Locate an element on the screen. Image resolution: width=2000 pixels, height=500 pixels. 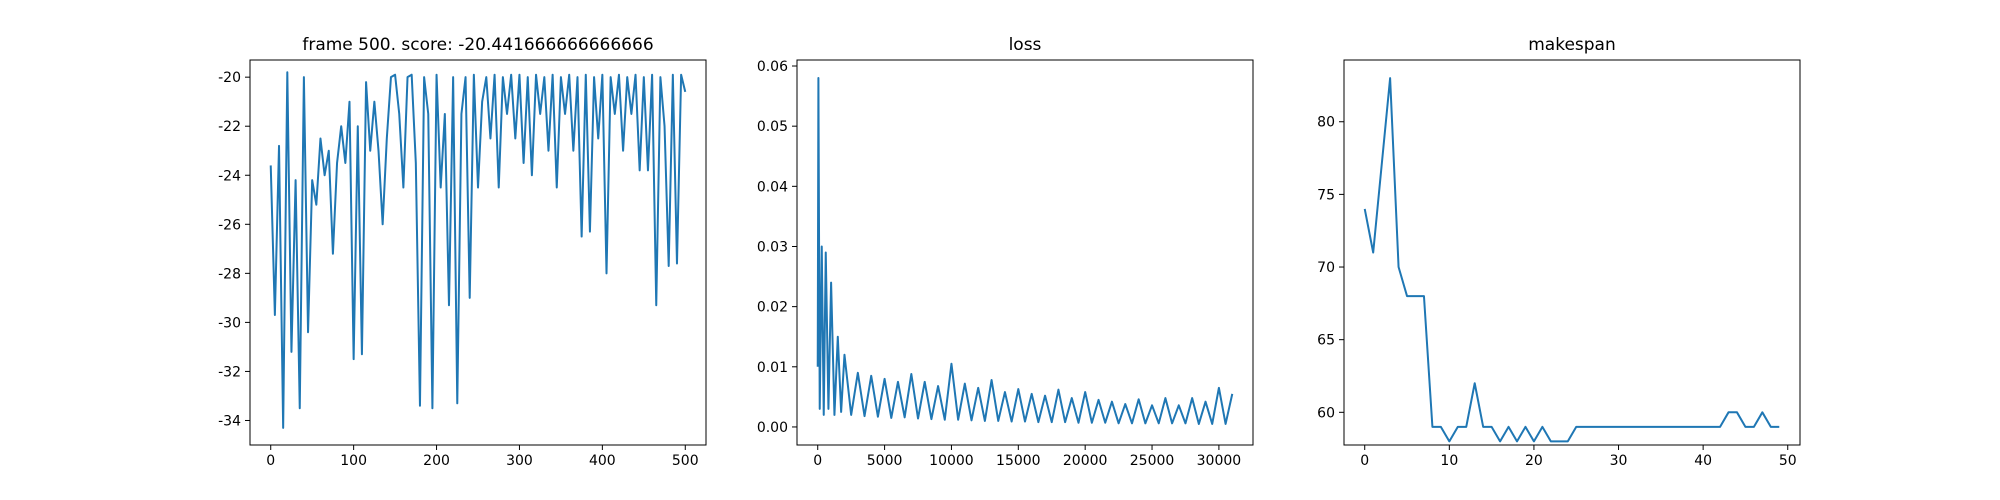
y-tick-label: -30 is located at coordinates (229, 323).